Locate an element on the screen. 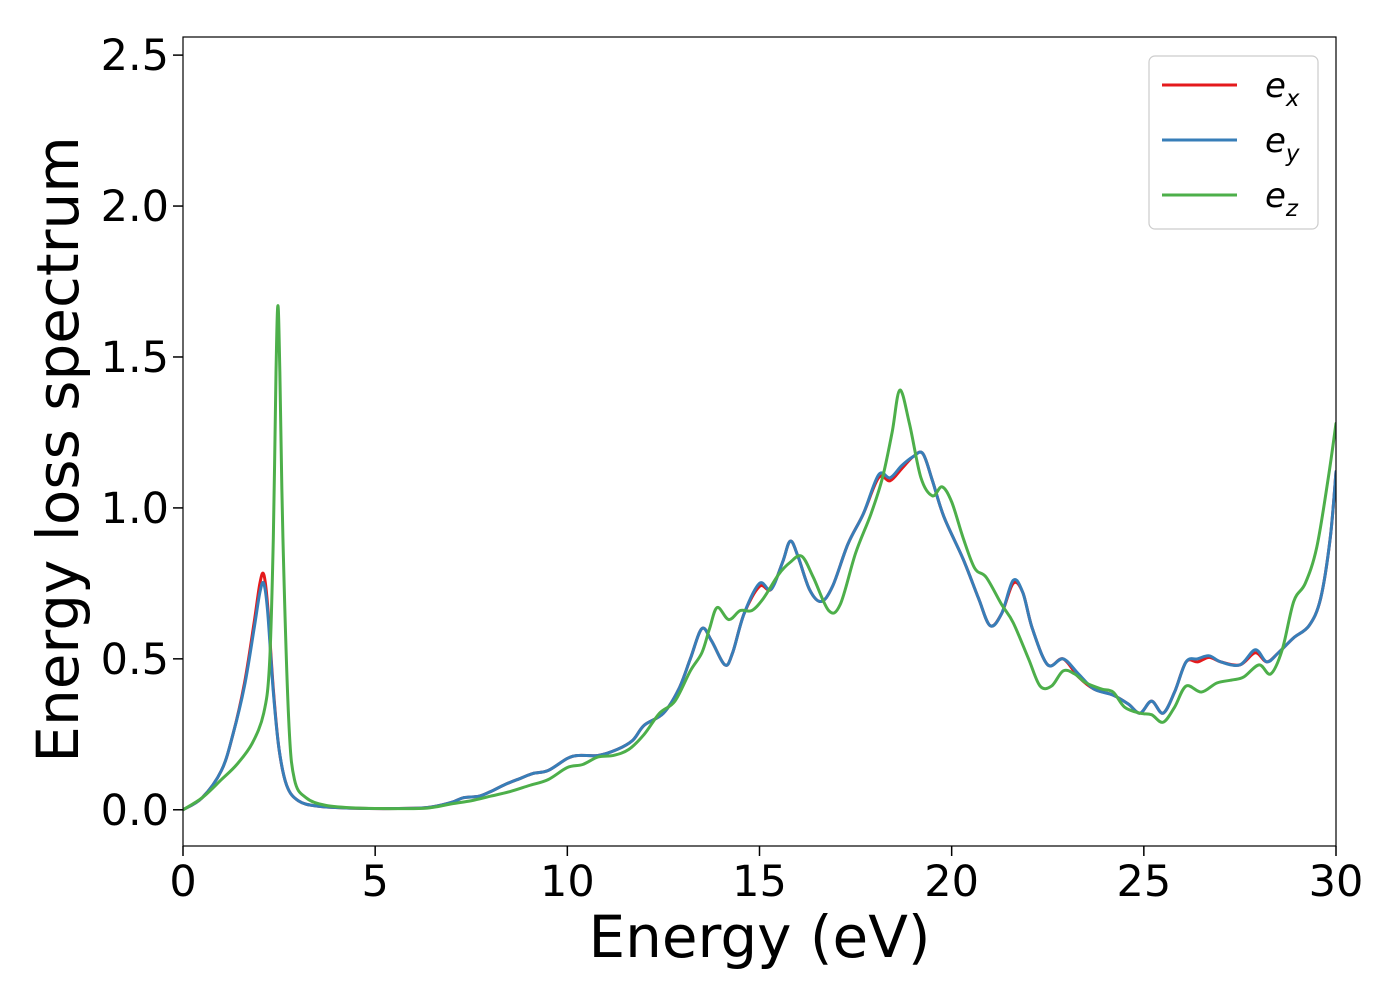  y-tick-label: 0.0 is located at coordinates (135, 811).